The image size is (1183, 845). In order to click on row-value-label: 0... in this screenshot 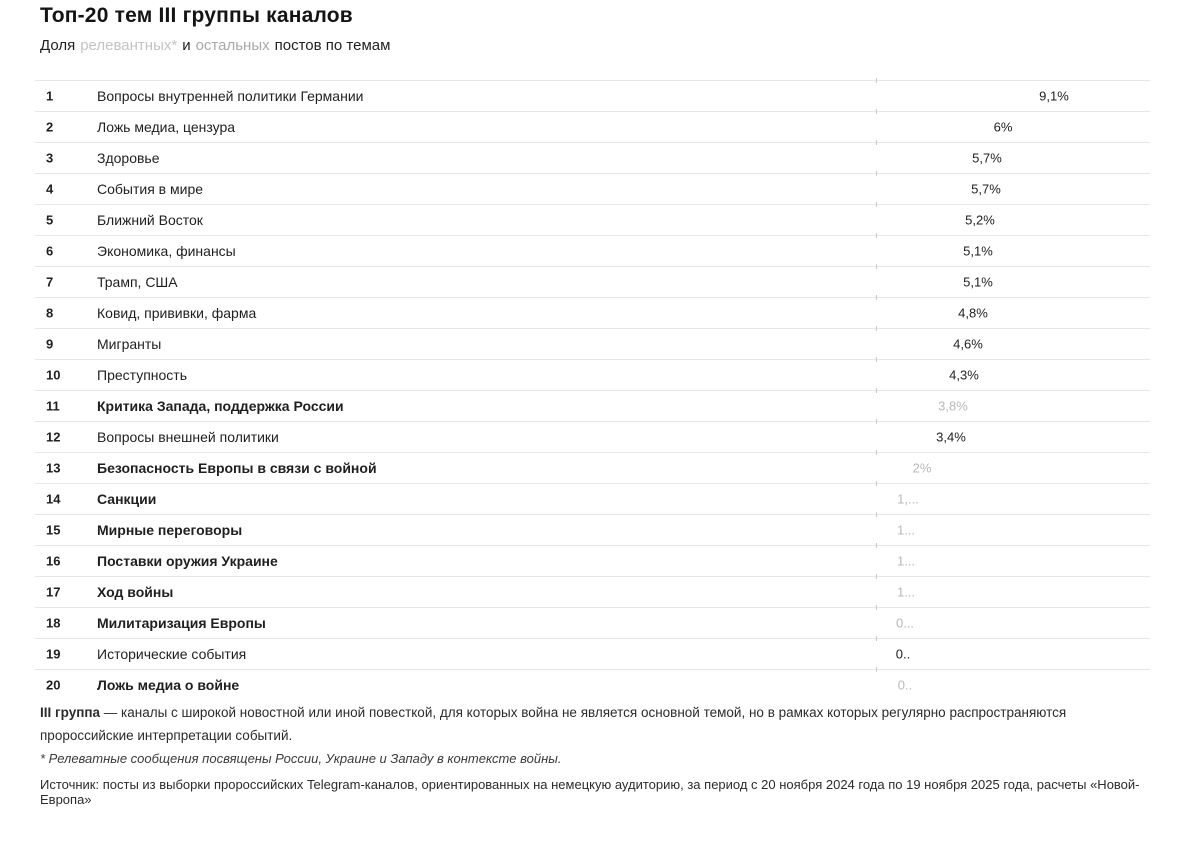, I will do `click(905, 623)`.